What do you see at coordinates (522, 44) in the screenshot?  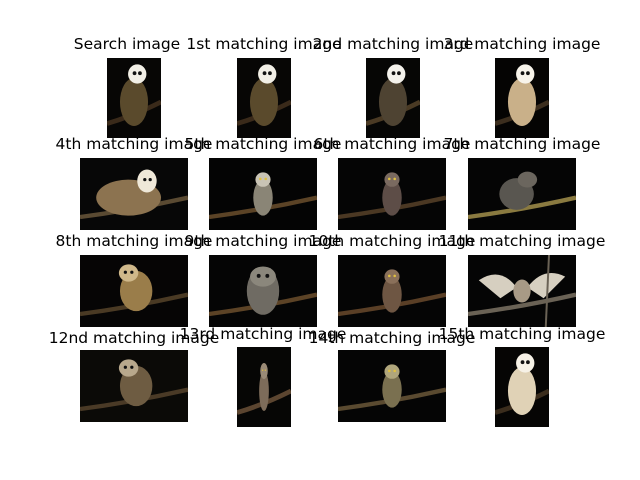 I see `match-title: 3rd matching image` at bounding box center [522, 44].